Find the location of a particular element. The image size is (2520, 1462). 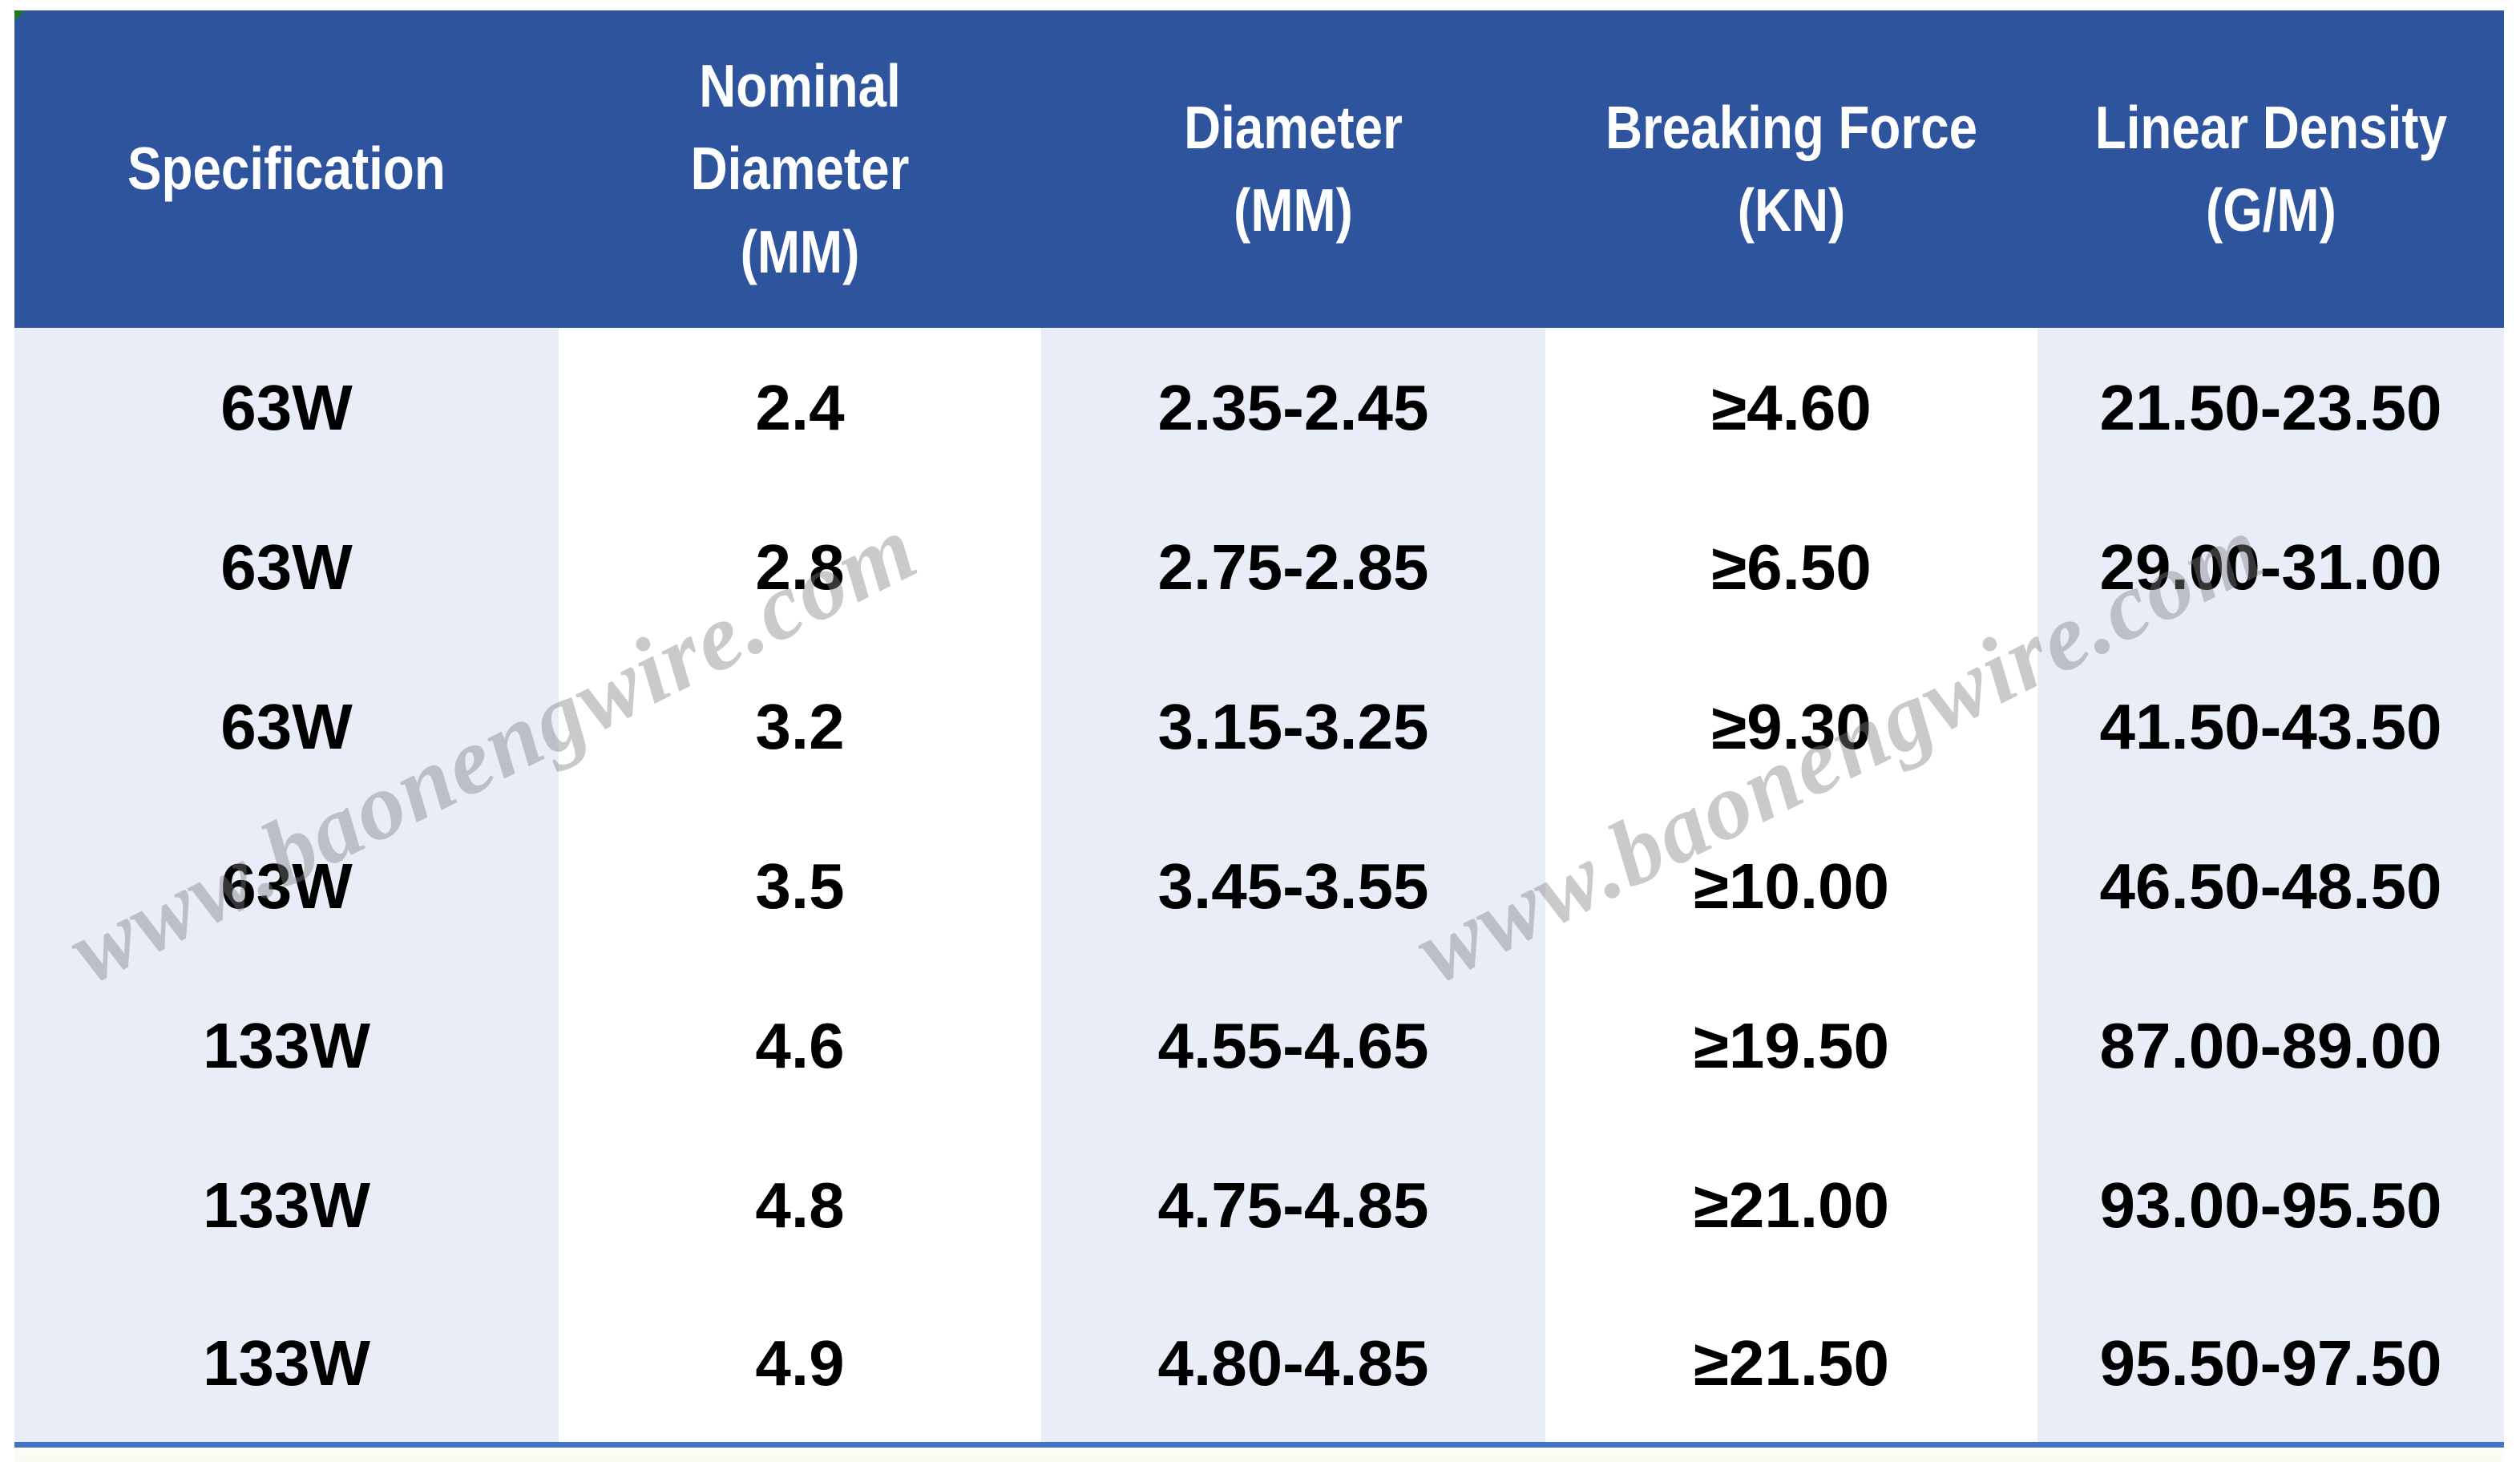

cell-nominal-diameter: 2.4 is located at coordinates (800, 407).